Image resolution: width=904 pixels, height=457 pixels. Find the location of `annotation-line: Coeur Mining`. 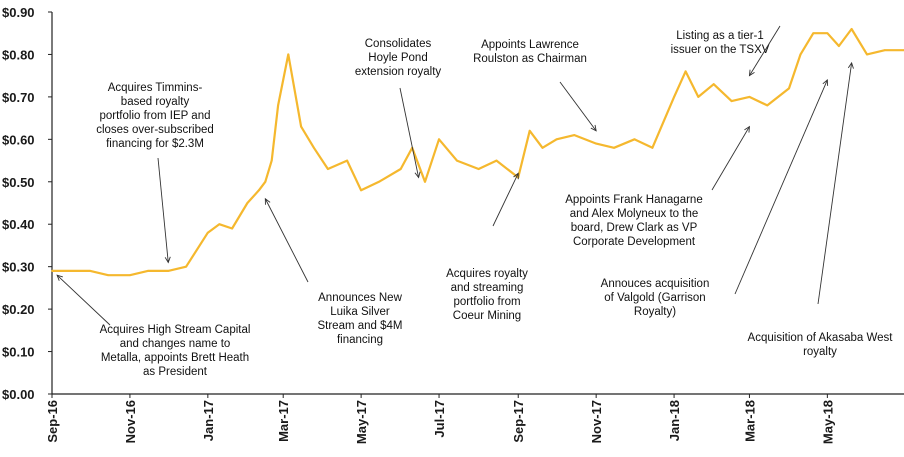

annotation-line: Coeur Mining is located at coordinates (487, 316).